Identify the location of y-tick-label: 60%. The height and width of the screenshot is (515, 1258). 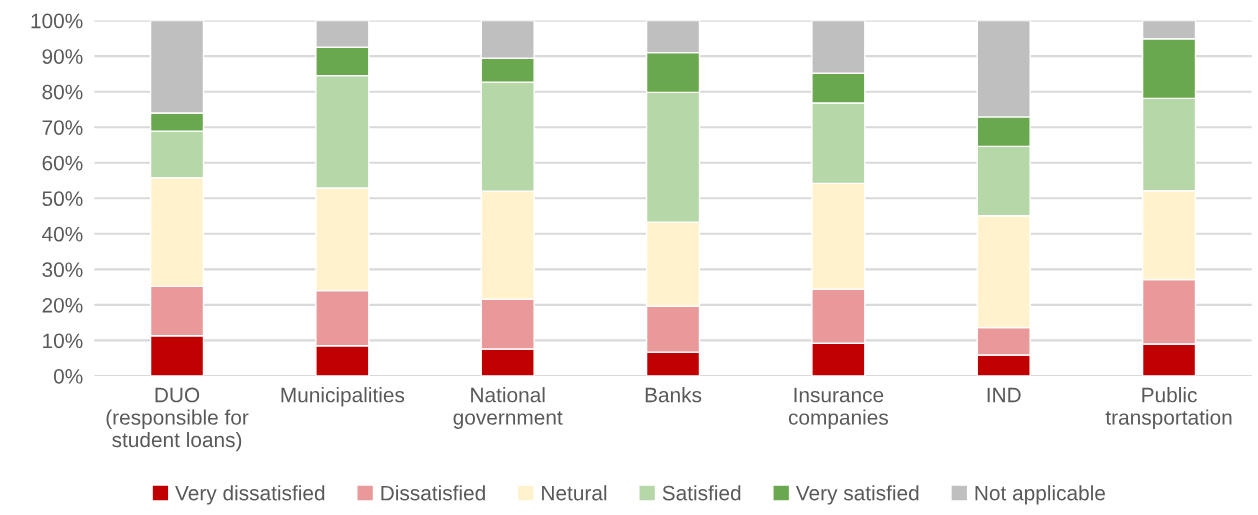
(62, 163).